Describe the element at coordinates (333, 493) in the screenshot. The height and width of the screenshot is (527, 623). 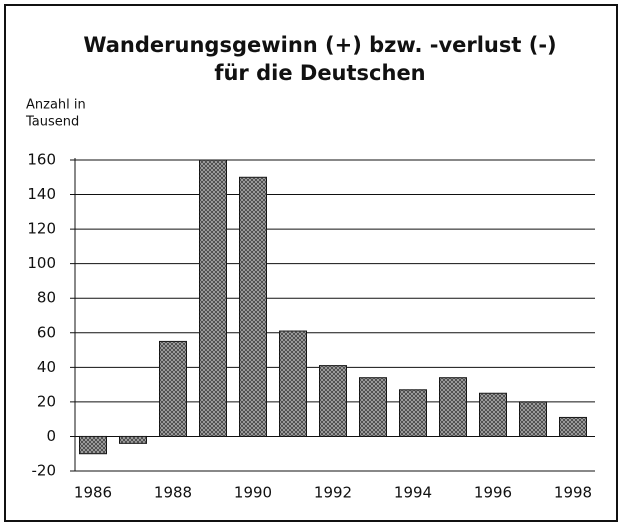
I see `x-tick-label: 1992` at that location.